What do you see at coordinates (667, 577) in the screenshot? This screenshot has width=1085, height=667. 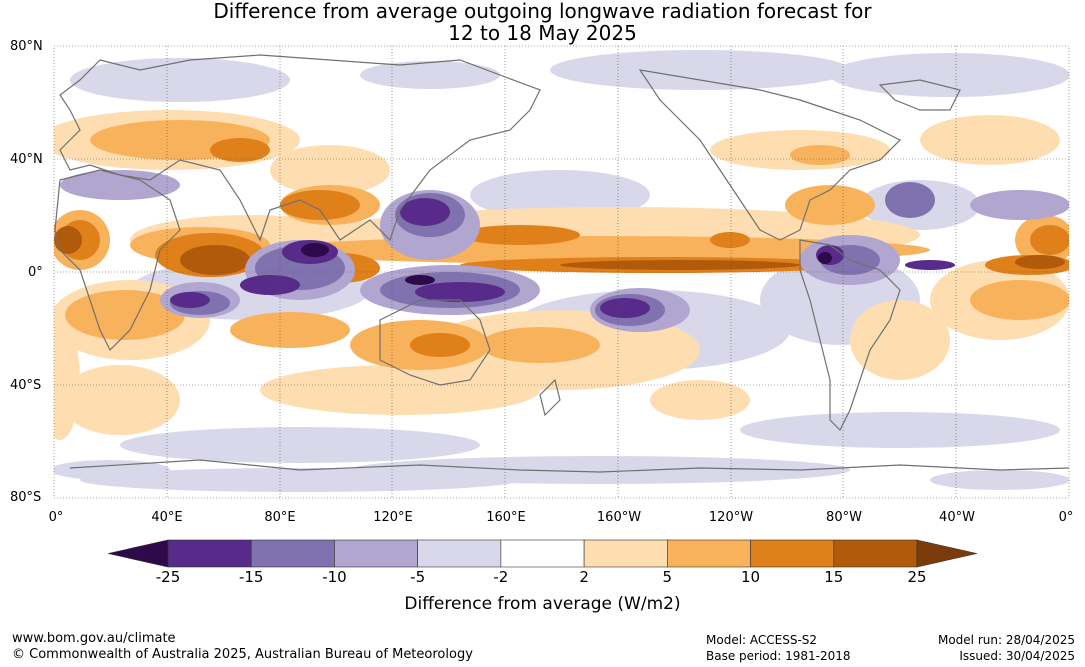 I see `colorbar-tick-label: 5` at bounding box center [667, 577].